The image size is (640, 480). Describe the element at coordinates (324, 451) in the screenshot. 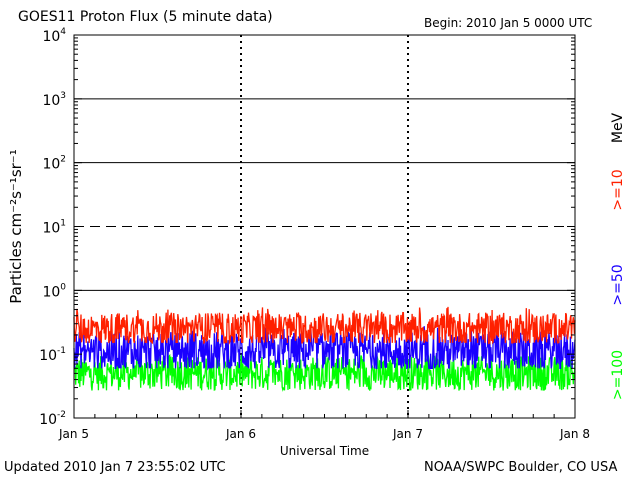

I see `x-axis-label: Universal Time` at that location.